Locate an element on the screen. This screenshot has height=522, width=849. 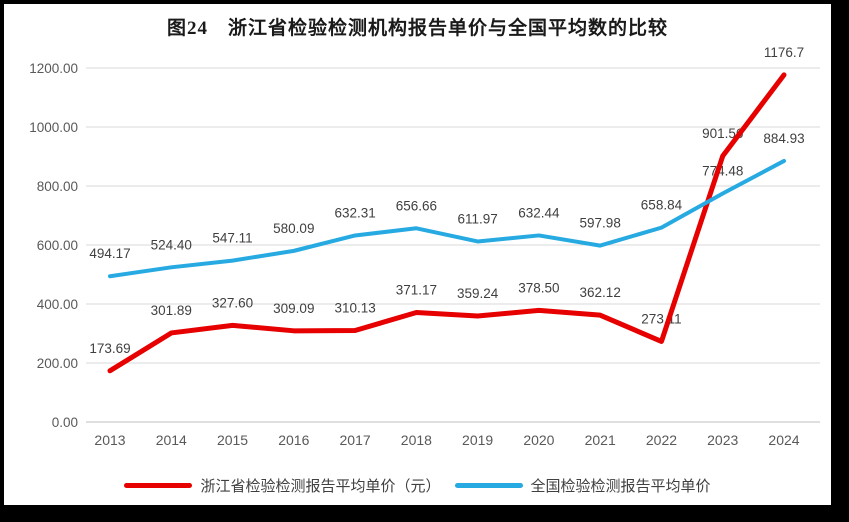
svg-text: 597.98 is located at coordinates (600, 223).